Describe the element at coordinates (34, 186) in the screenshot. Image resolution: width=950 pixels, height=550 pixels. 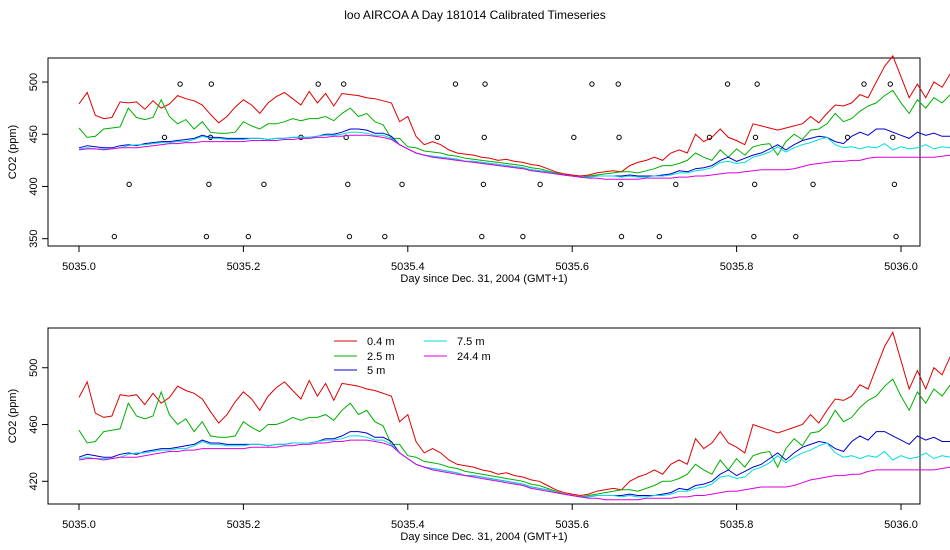
I see `y-tick-label: 400` at that location.